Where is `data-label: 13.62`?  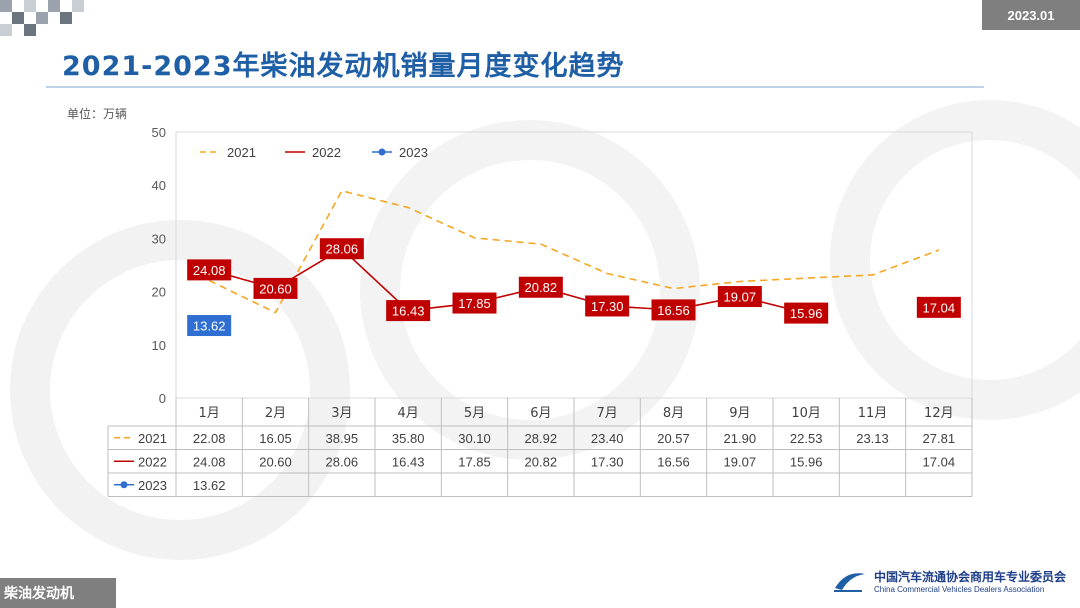
data-label: 13.62 is located at coordinates (209, 326).